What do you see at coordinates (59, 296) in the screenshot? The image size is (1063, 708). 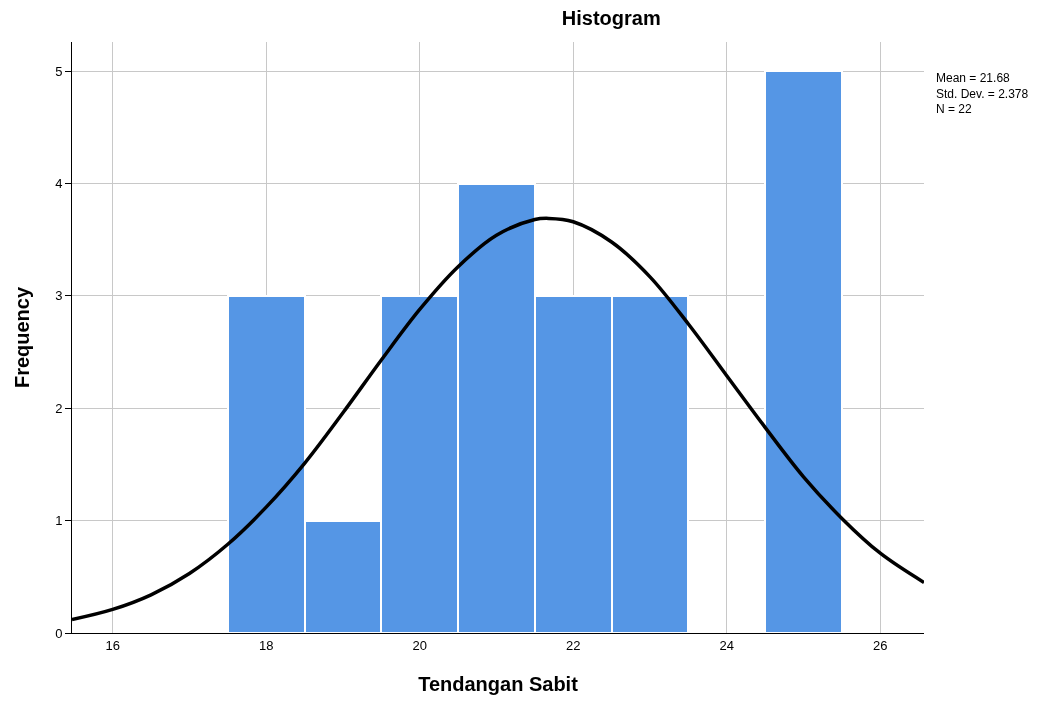 I see `y-tick-label: 3` at bounding box center [59, 296].